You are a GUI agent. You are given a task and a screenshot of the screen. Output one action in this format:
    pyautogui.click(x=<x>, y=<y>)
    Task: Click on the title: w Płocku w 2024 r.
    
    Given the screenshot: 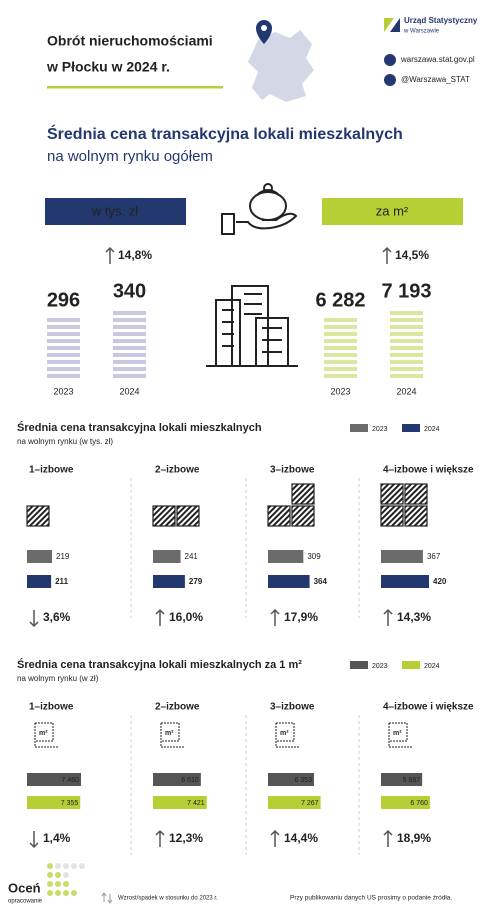 What is the action you would take?
    pyautogui.click(x=108, y=67)
    